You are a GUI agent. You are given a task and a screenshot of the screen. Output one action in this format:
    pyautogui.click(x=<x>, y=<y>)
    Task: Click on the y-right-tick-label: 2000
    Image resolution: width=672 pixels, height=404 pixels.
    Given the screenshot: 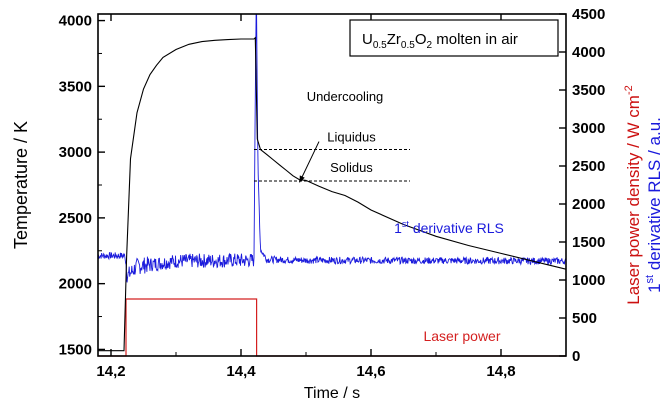 What is the action you would take?
    pyautogui.click(x=588, y=204)
    